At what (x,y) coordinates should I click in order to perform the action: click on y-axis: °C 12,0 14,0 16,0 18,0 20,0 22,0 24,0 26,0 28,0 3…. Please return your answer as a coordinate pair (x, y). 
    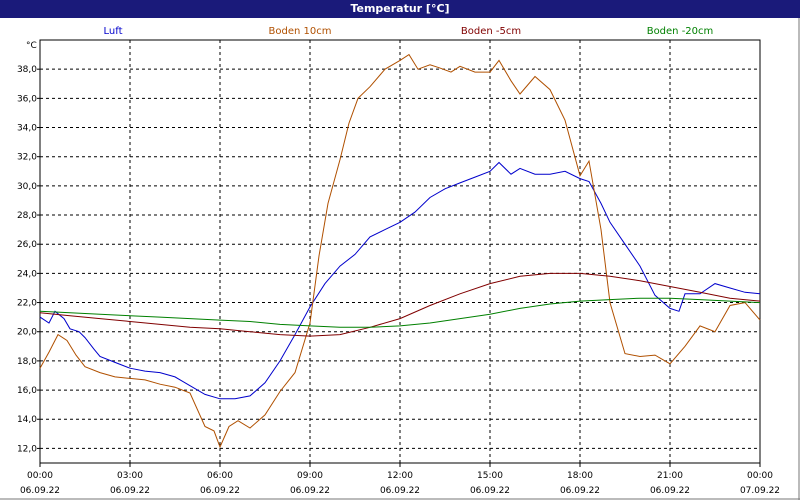
    Looking at the image, I should click on (28, 247).